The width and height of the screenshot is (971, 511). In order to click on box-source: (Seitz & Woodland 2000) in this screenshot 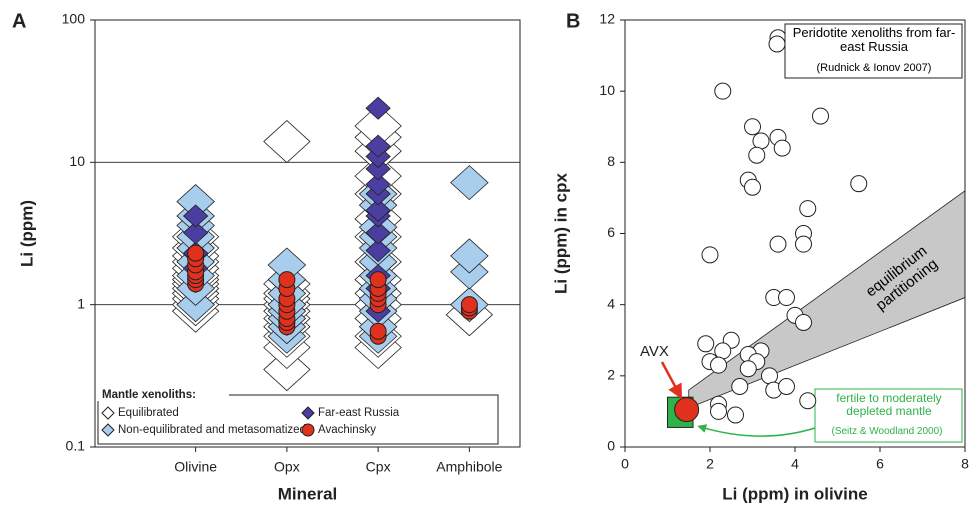, I will do `click(887, 431)`.